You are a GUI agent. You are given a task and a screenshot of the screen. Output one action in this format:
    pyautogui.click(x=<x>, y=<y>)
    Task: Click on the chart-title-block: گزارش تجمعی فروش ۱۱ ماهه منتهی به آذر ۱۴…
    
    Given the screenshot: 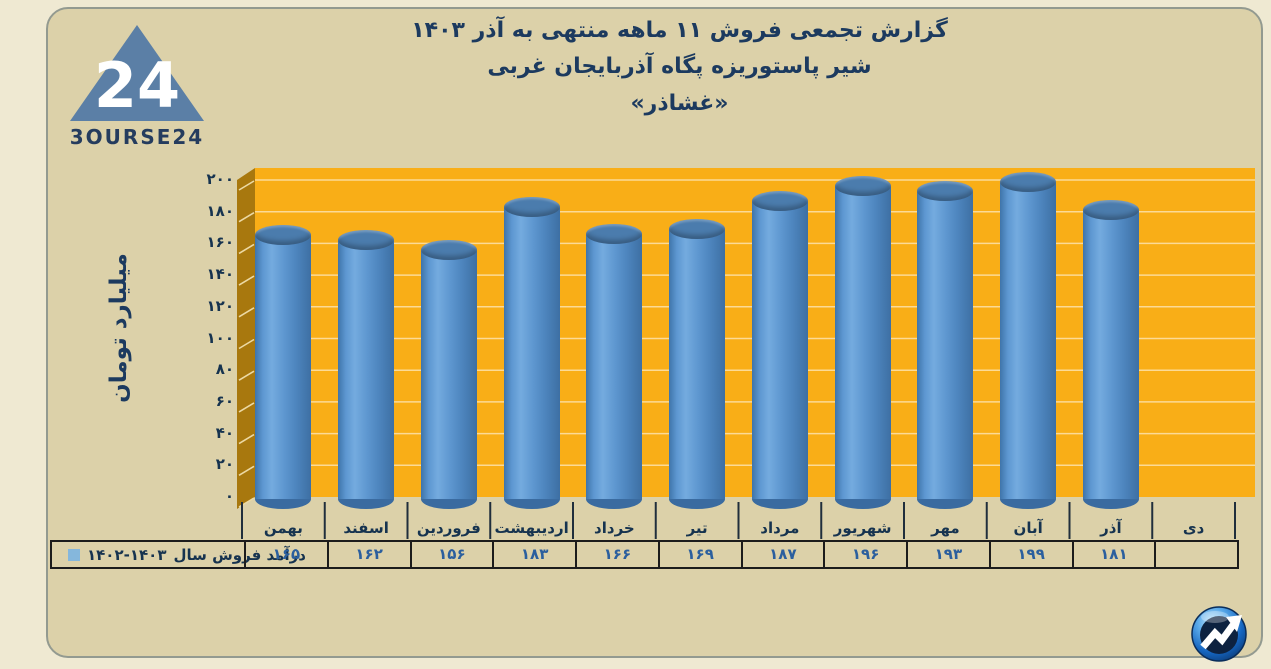 What is the action you would take?
    pyautogui.click(x=679, y=68)
    